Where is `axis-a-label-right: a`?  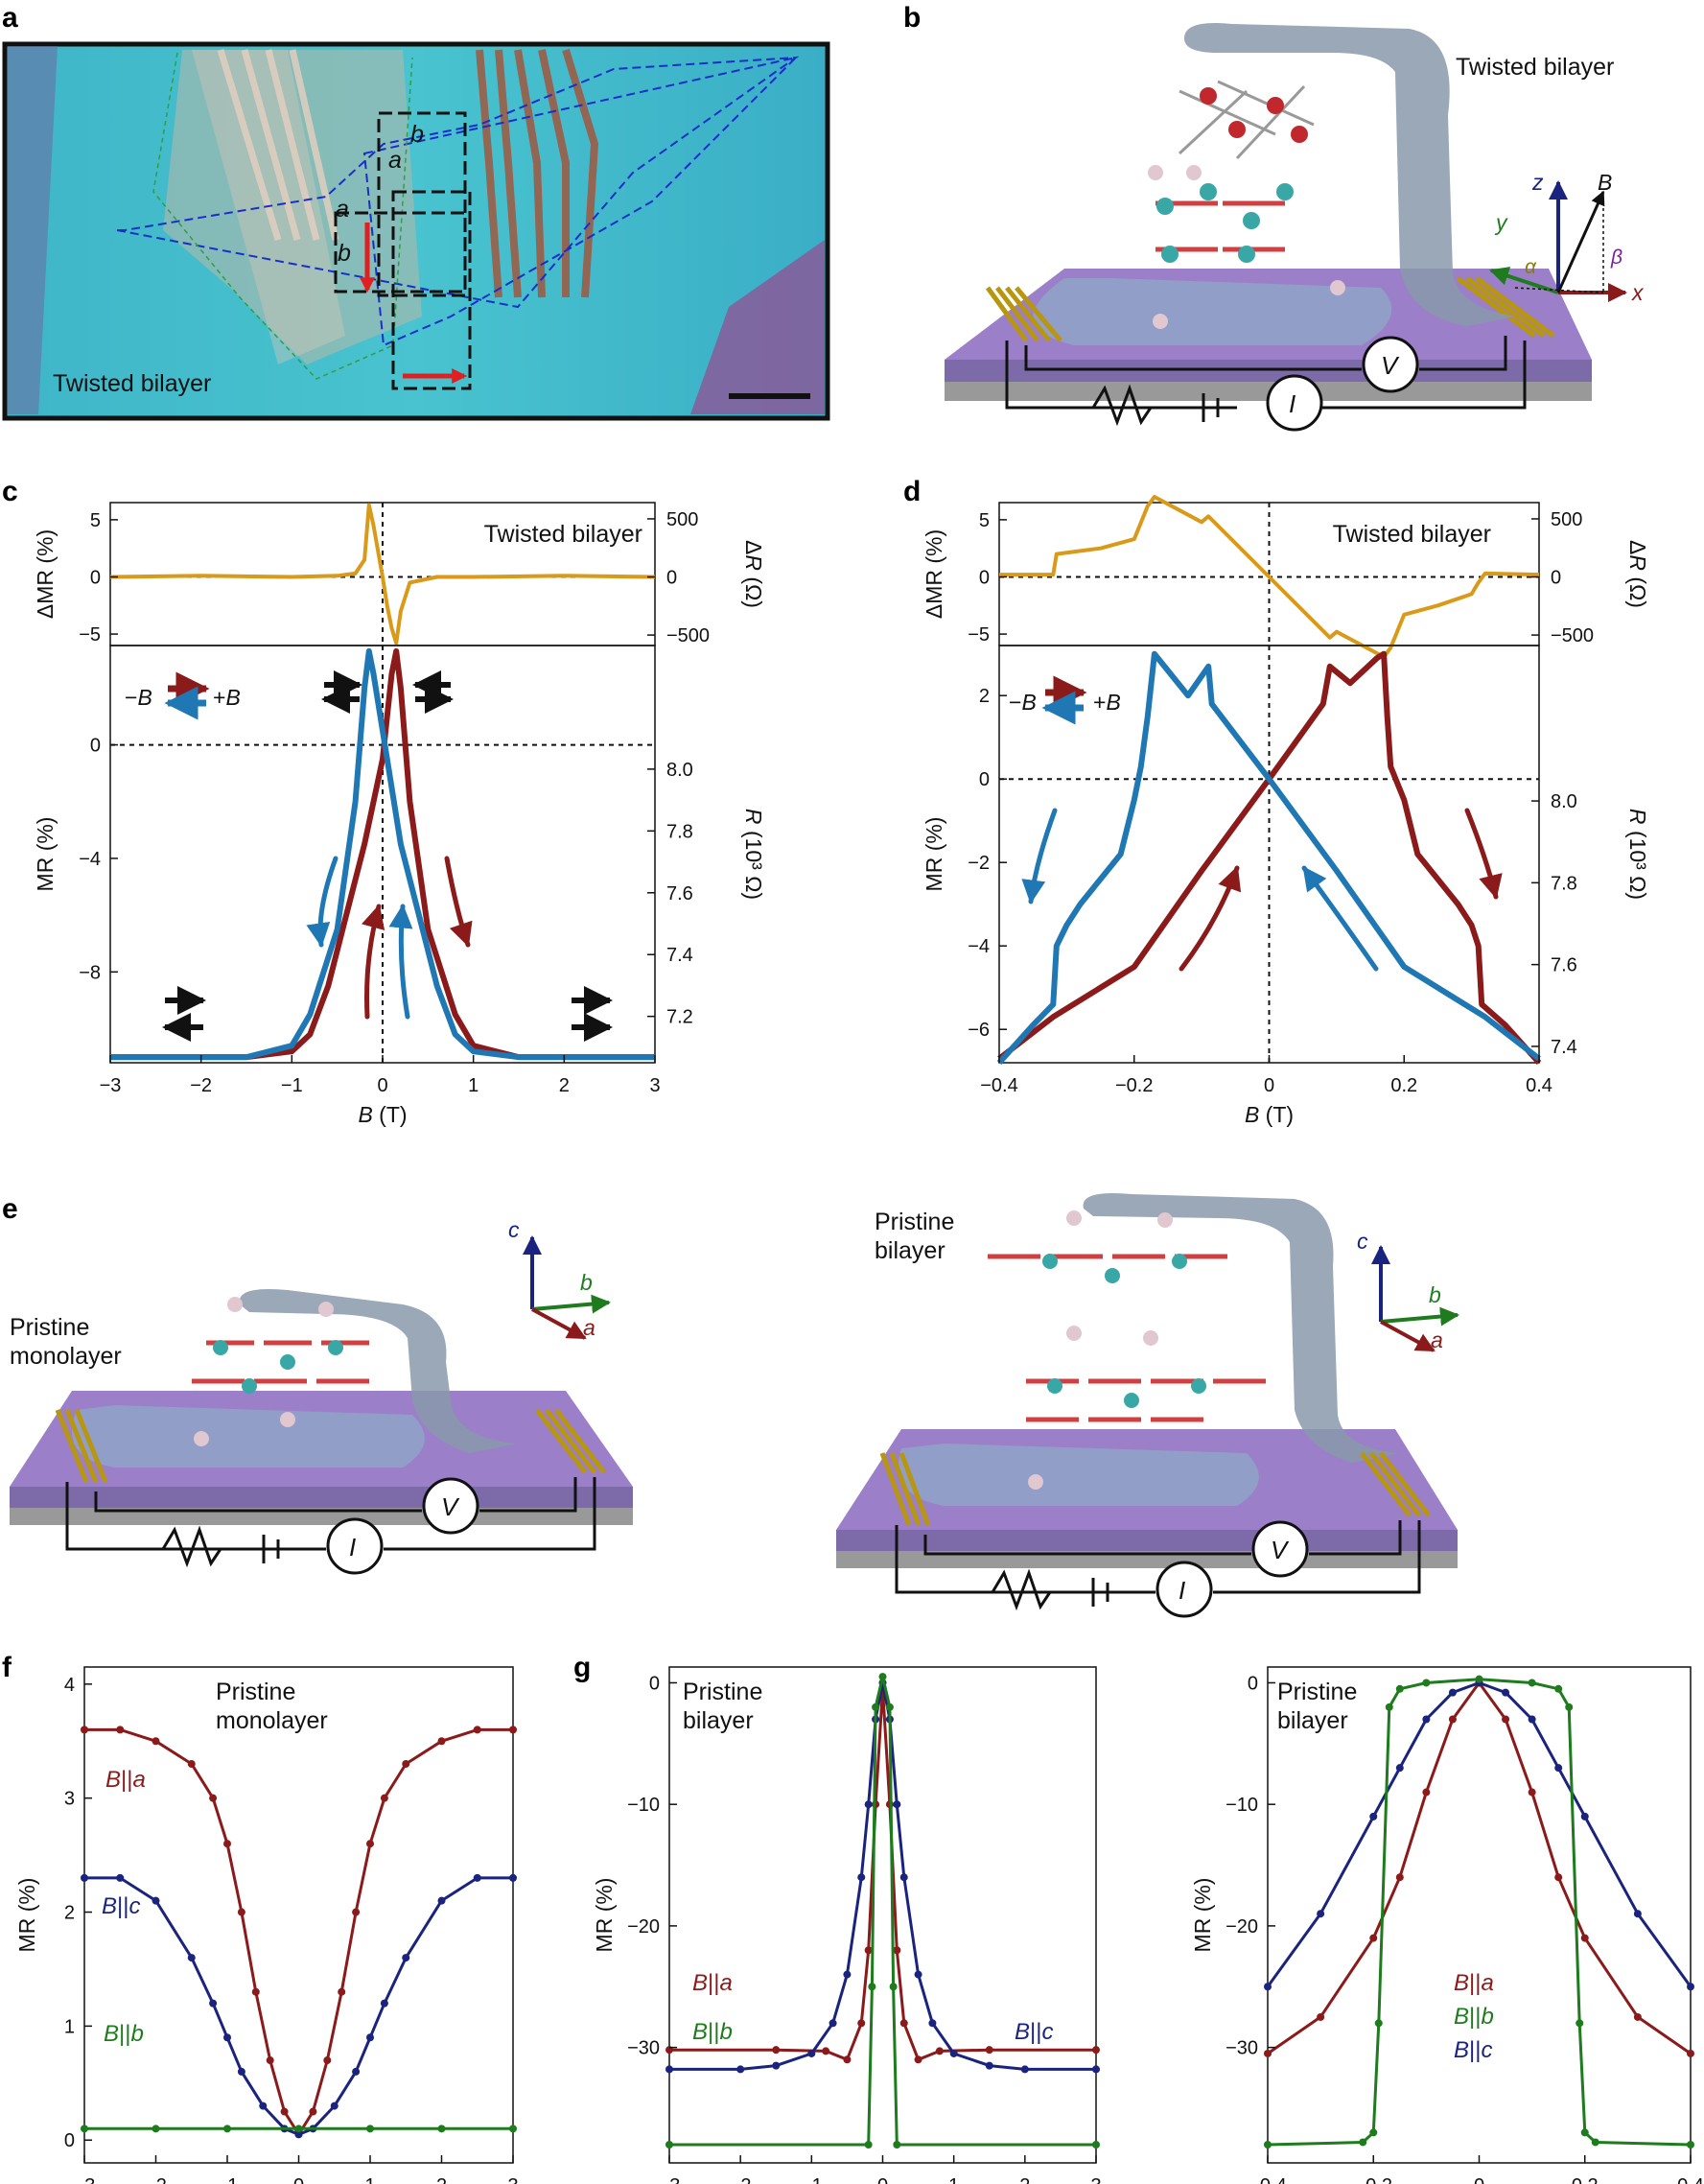
axis-a-label-right: a is located at coordinates (1437, 1340).